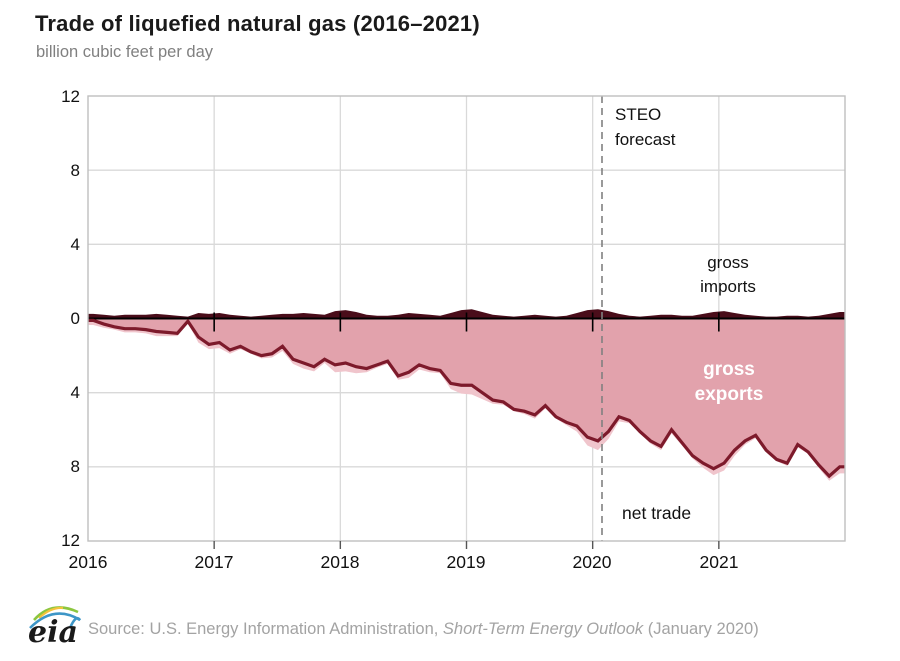  I want to click on eia-logo: eia, so click(55, 627).